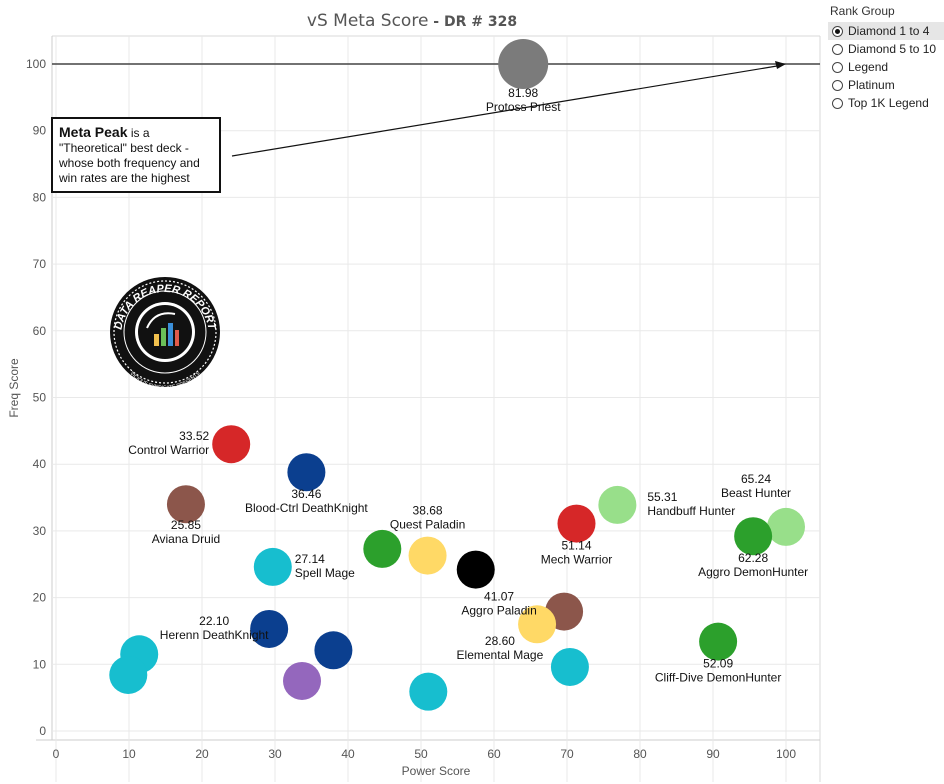 The height and width of the screenshot is (784, 944). What do you see at coordinates (40, 531) in the screenshot?
I see `y-tick-label: 30` at bounding box center [40, 531].